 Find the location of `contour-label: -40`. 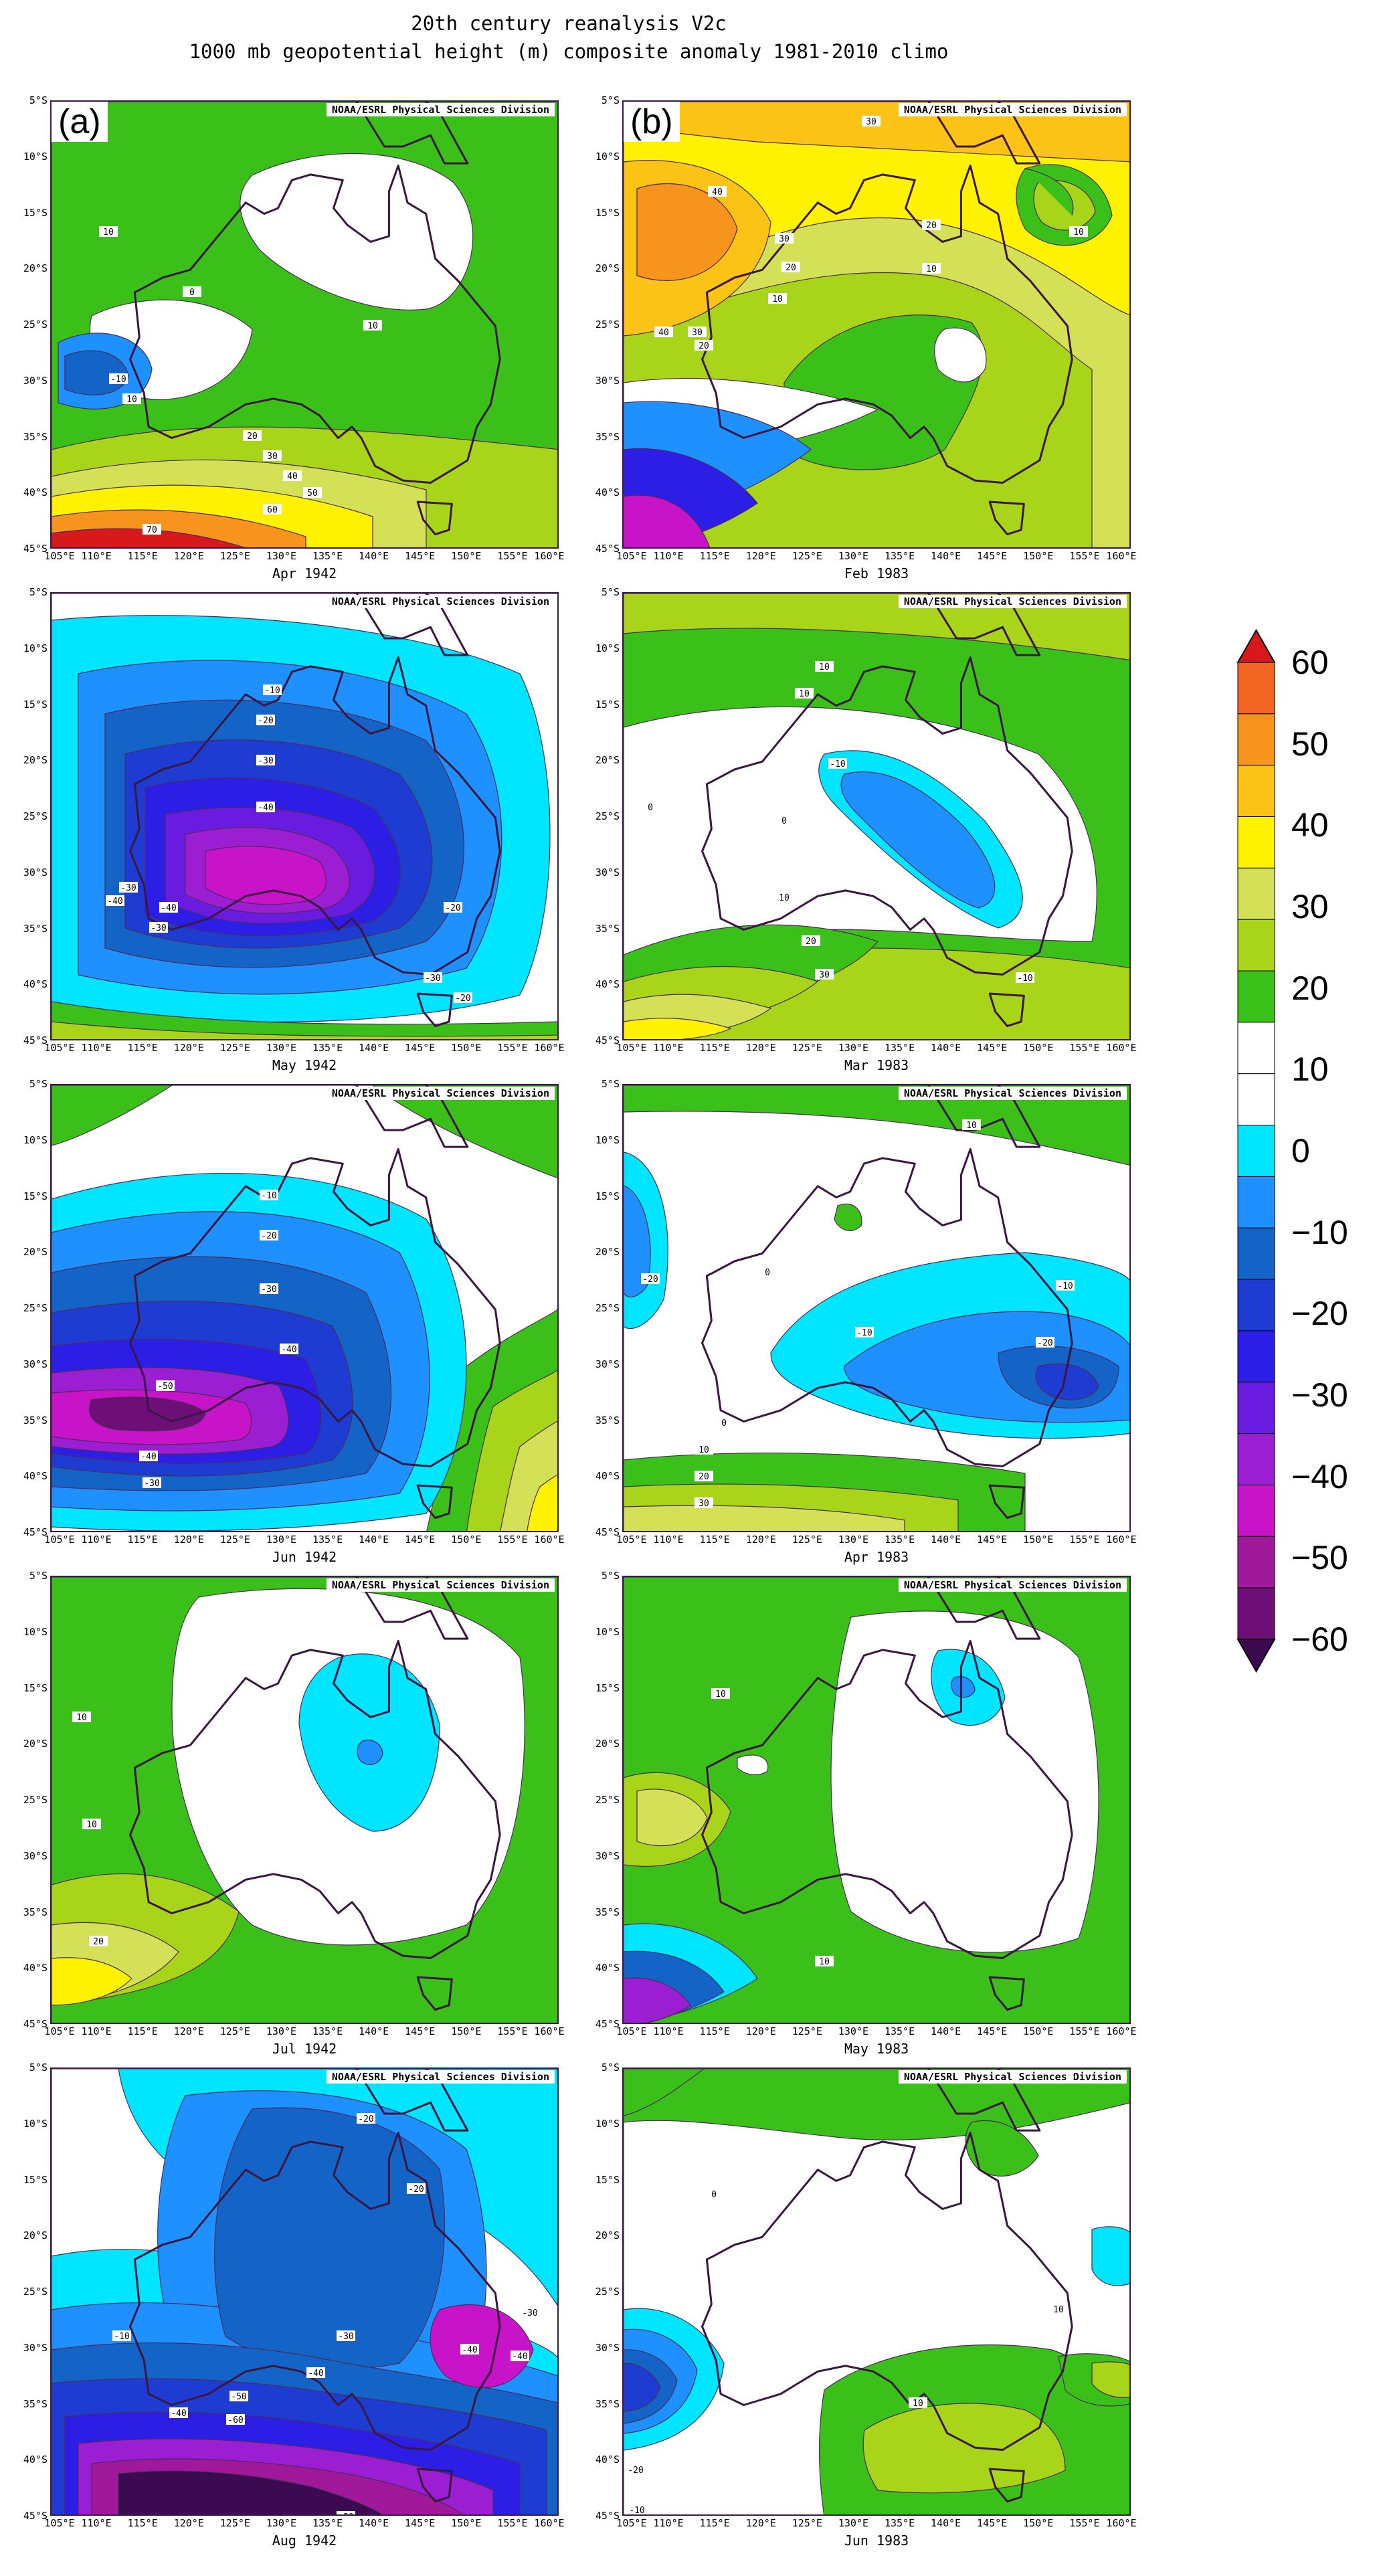

contour-label: -40 is located at coordinates (178, 2413).